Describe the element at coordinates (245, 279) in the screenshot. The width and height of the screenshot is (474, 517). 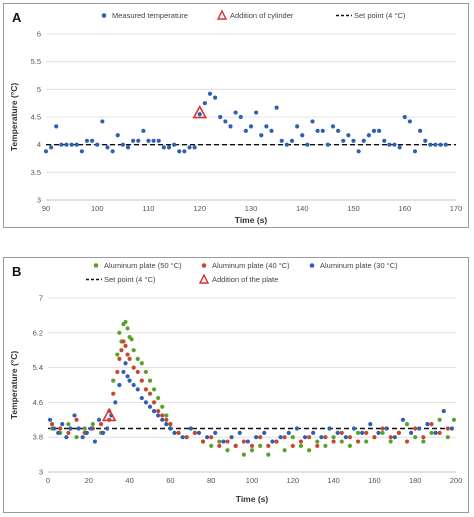
I see `chart-b-legend-label: Addition of the plate` at that location.